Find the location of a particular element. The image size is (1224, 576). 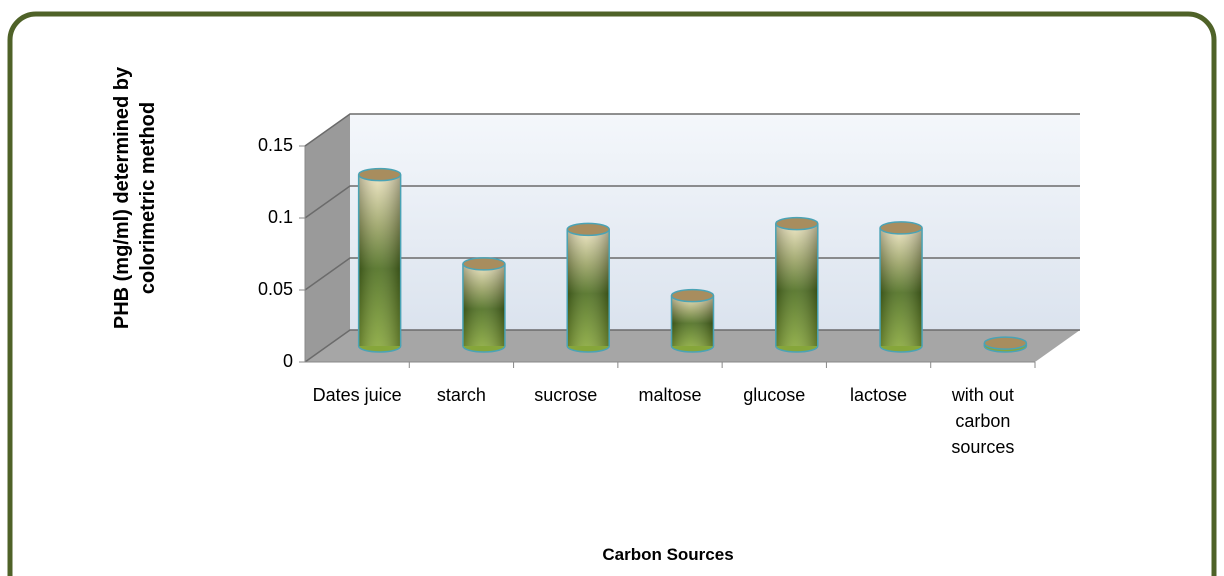

x-tick-label: sucrose is located at coordinates (566, 395).